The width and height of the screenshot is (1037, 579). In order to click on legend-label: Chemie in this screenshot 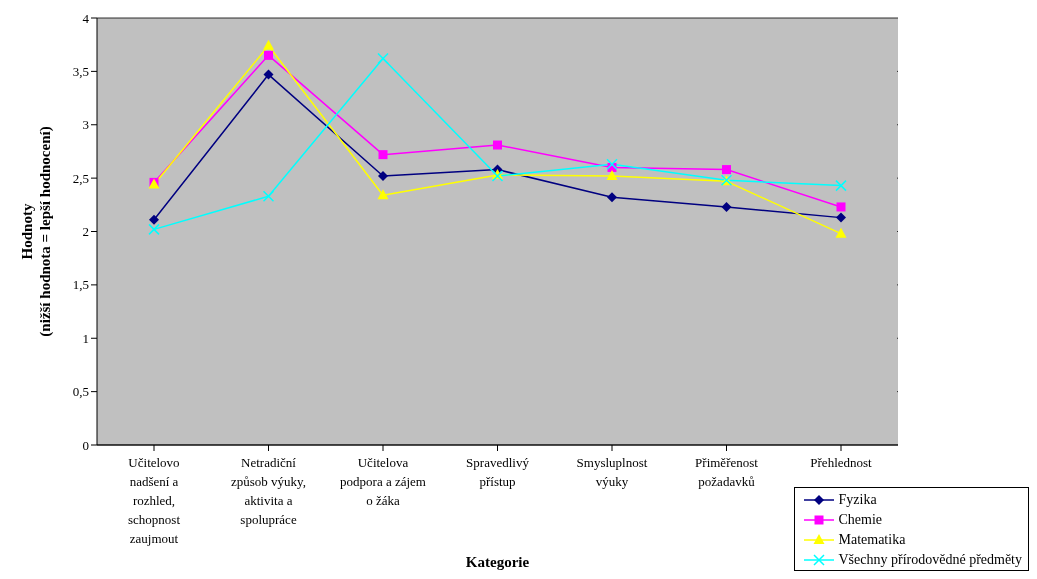, I will do `click(860, 520)`.